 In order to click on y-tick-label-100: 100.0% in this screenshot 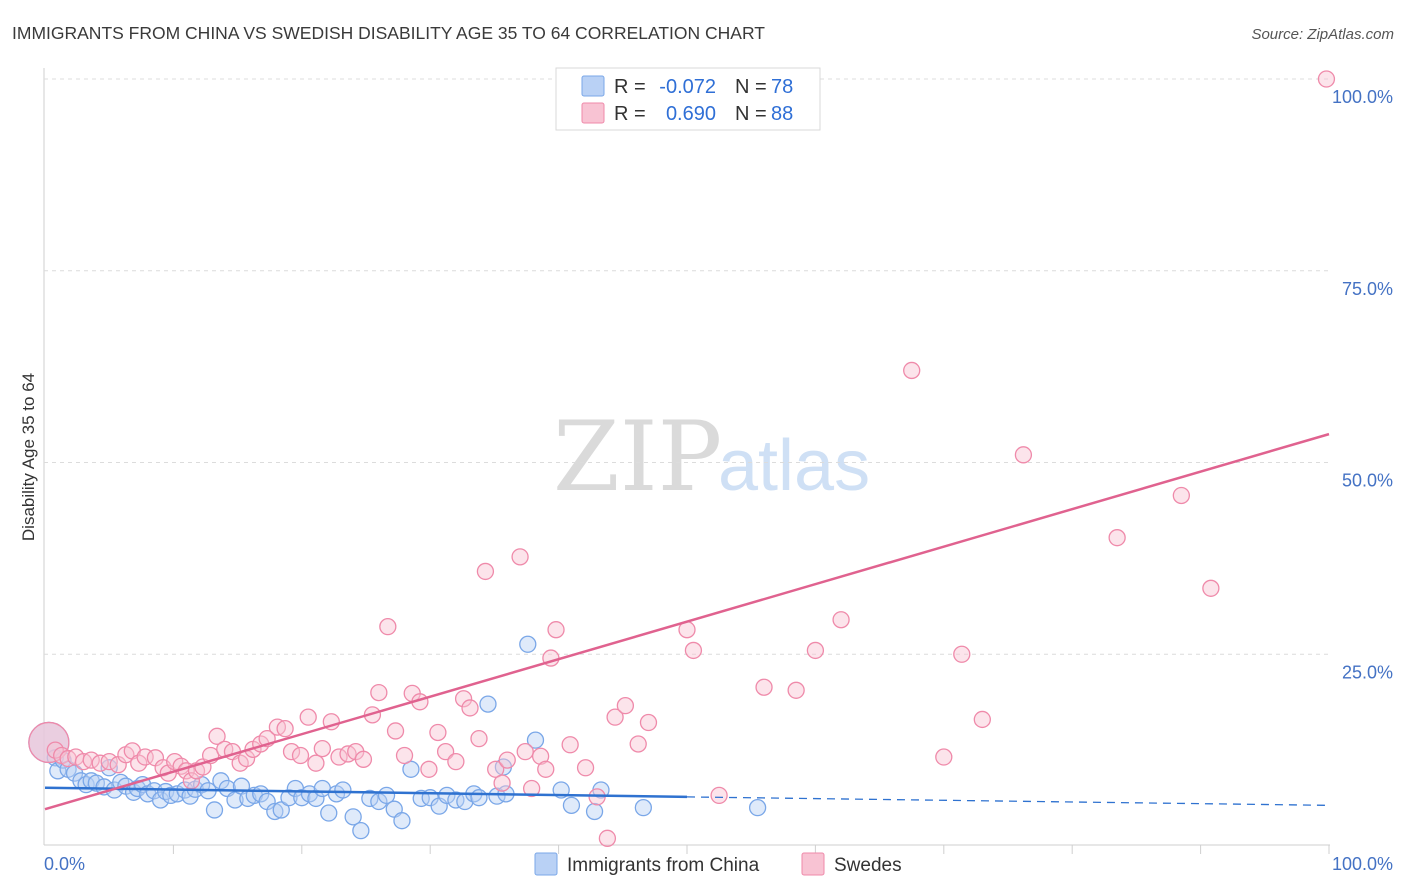, I will do `click(1362, 97)`.